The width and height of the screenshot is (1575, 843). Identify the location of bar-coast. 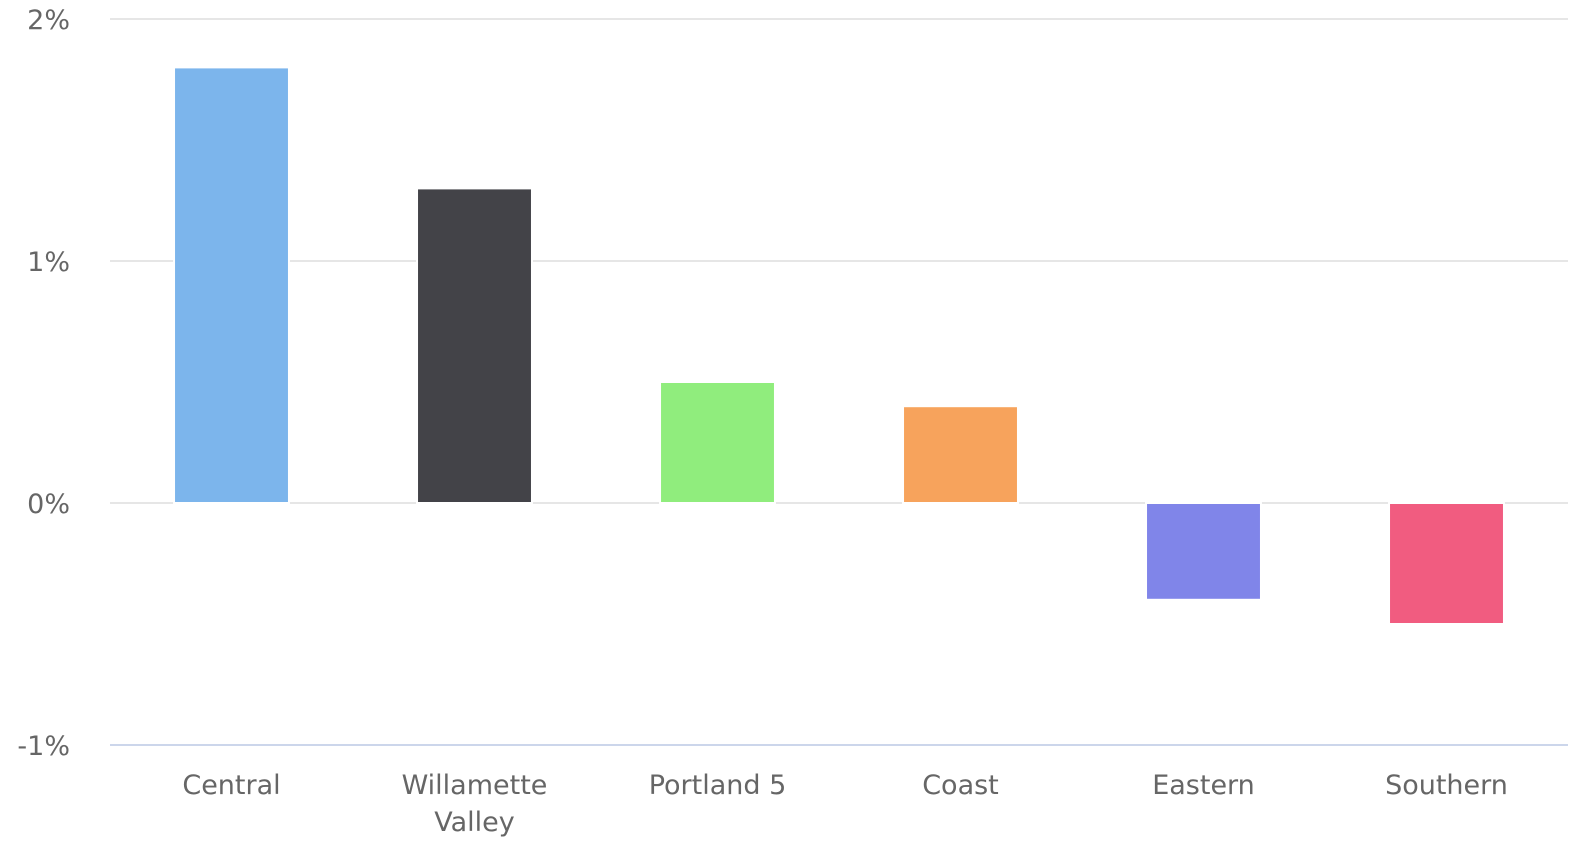
(960, 455).